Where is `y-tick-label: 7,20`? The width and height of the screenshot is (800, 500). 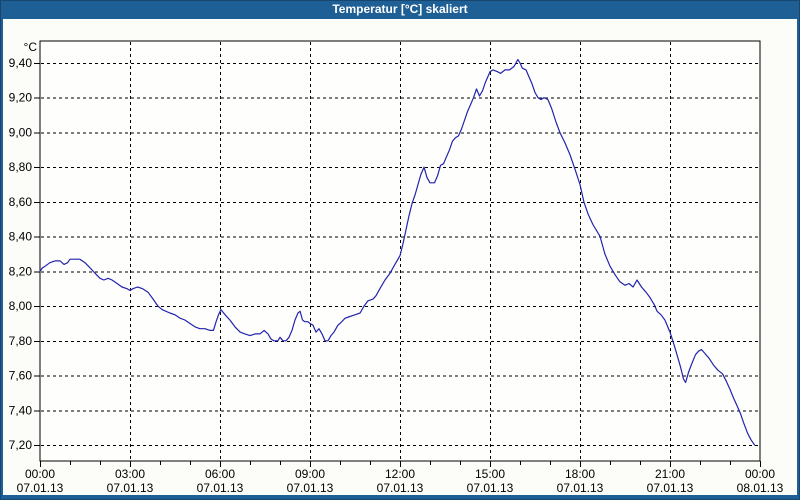
y-tick-label: 7,20 is located at coordinates (21, 445).